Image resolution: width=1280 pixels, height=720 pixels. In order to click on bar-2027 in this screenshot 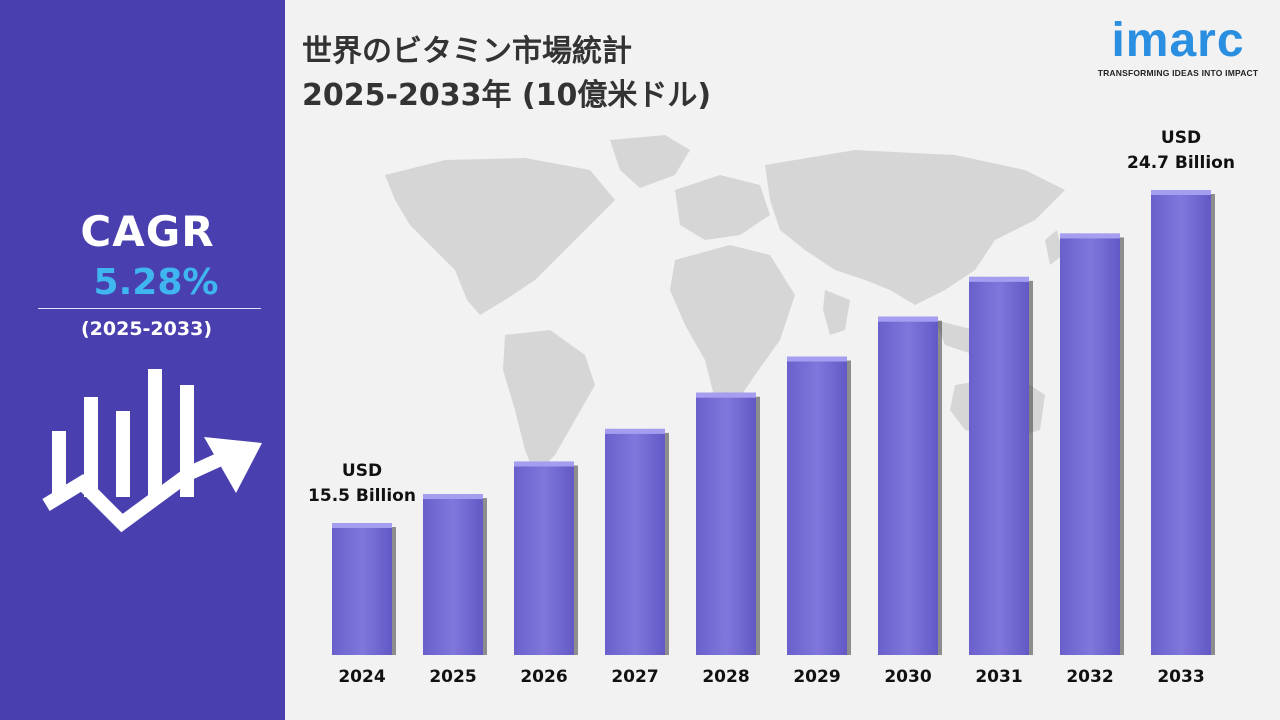, I will do `click(635, 541)`.